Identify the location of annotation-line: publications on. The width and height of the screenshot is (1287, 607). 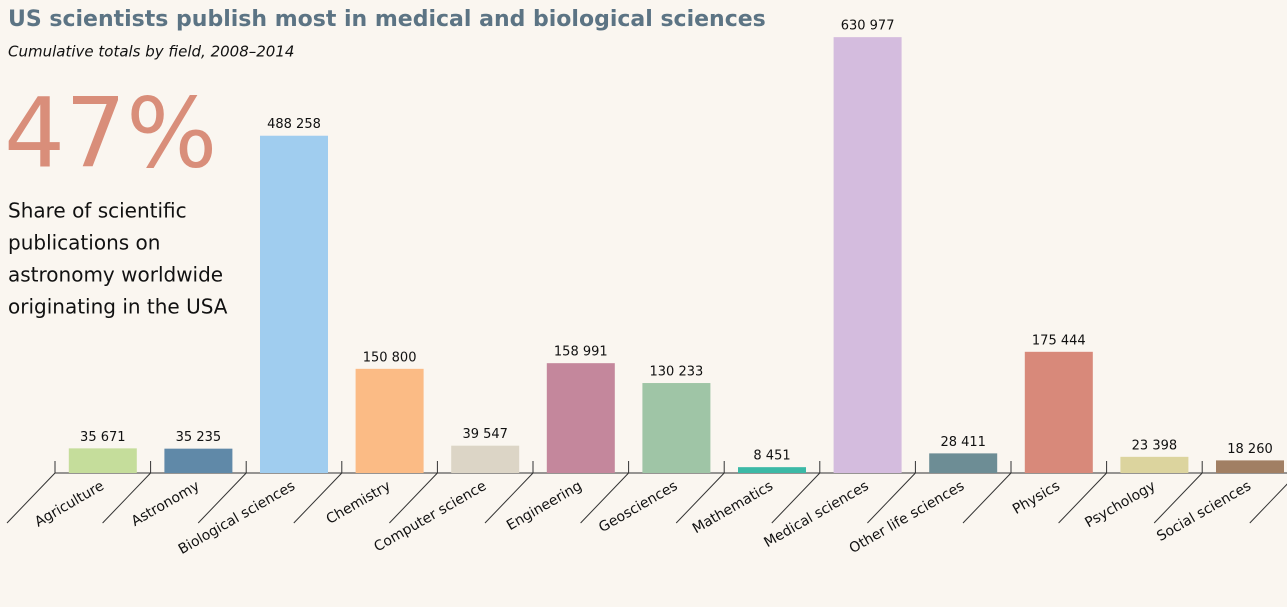
(84, 243).